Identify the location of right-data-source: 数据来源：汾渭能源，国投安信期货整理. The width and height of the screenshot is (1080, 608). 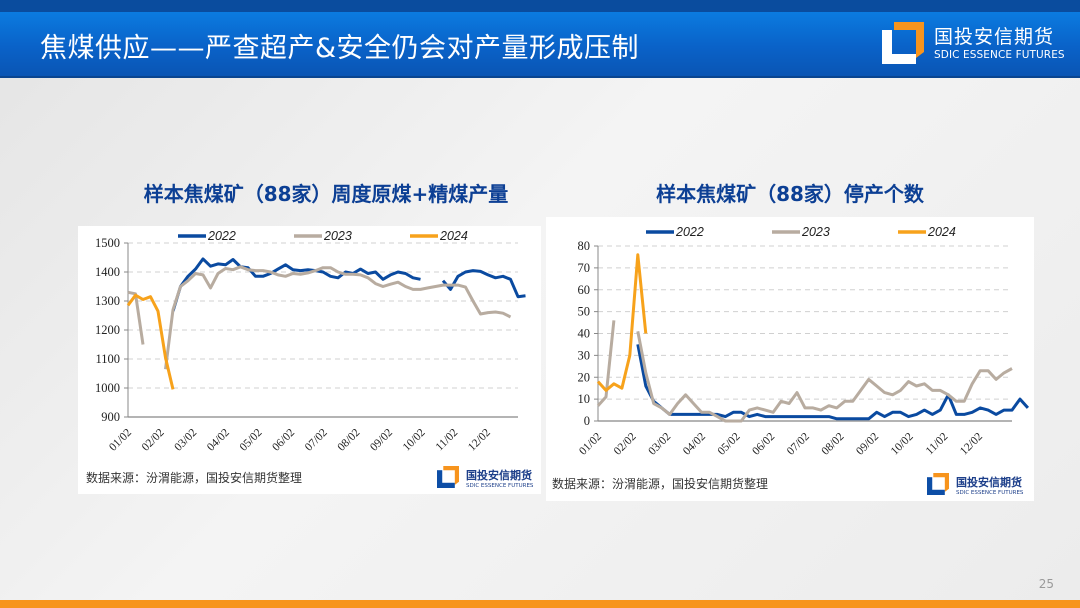
(660, 484).